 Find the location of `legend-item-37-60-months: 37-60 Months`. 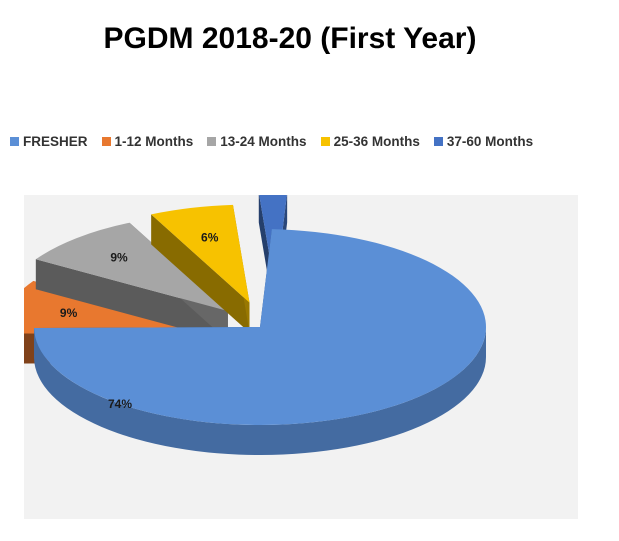

legend-item-37-60-months: 37-60 Months is located at coordinates (483, 141).